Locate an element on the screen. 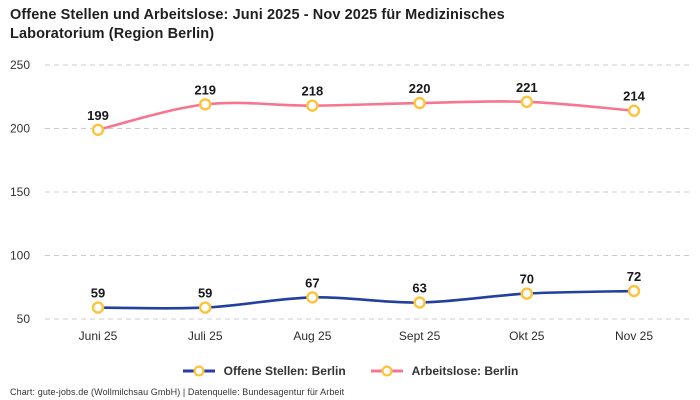 This screenshot has width=700, height=400. data-label: 72 is located at coordinates (634, 276).